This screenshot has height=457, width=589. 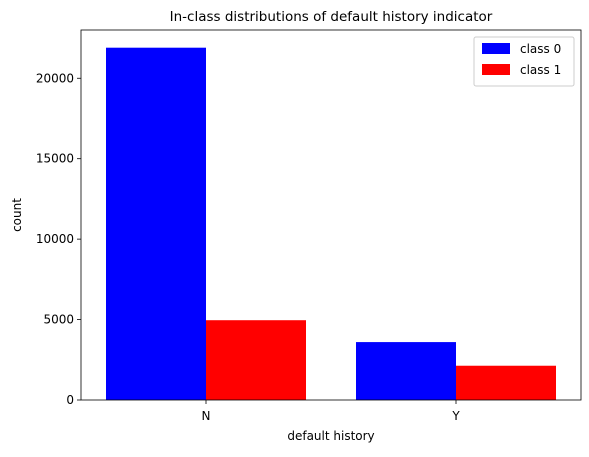 What do you see at coordinates (55, 78) in the screenshot?
I see `y-tick-label: 20000` at bounding box center [55, 78].